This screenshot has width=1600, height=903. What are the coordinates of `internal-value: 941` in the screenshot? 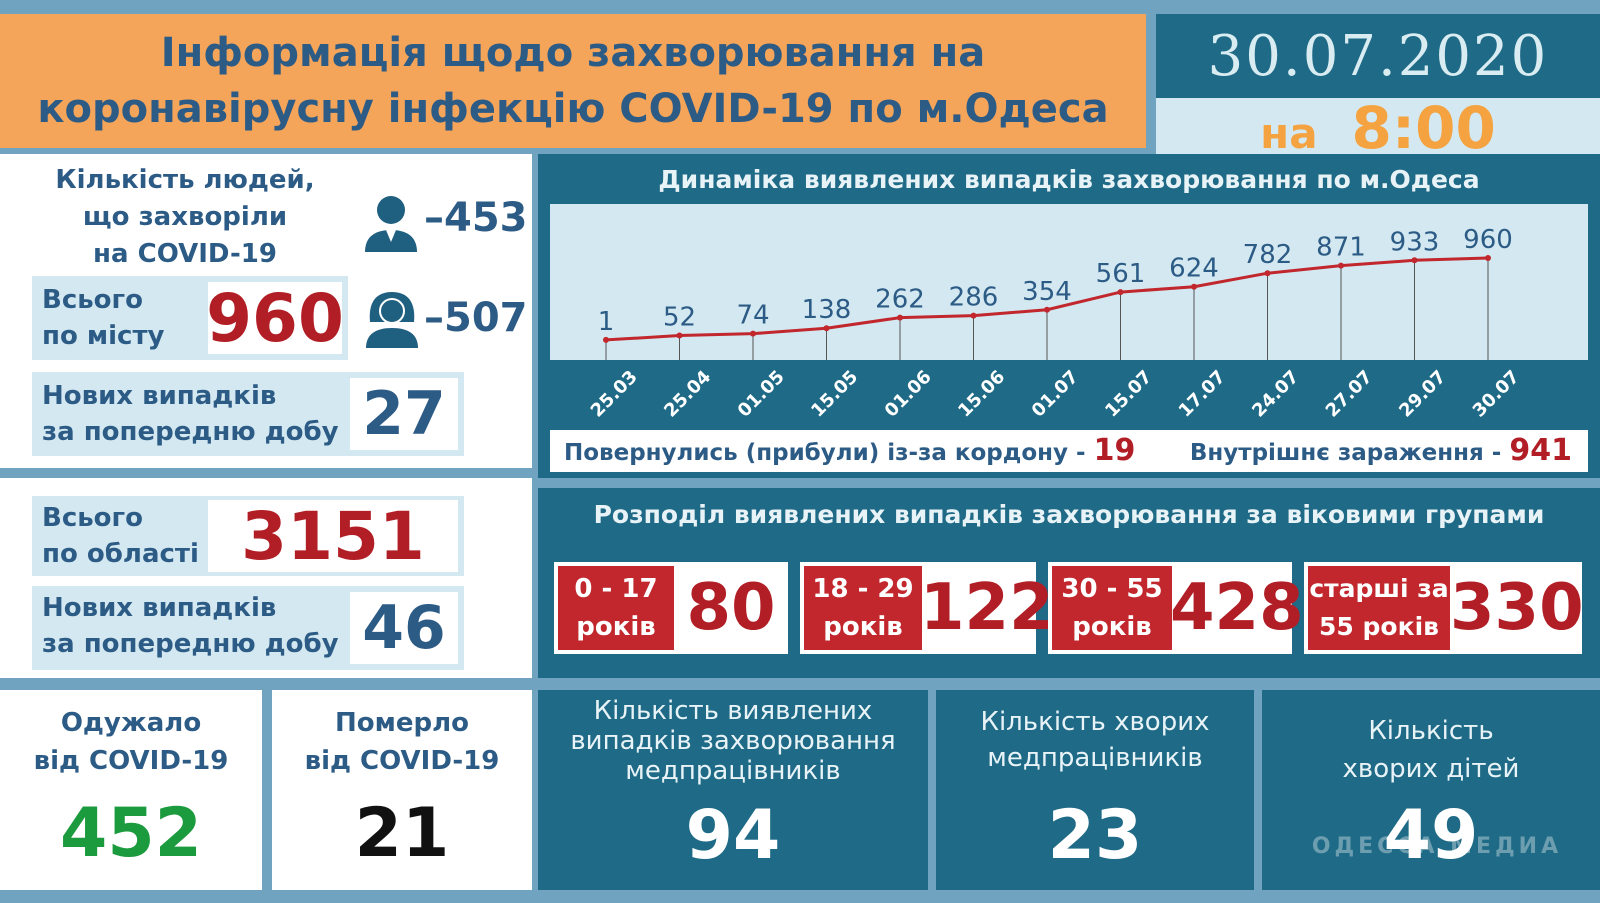 It's located at (1540, 450).